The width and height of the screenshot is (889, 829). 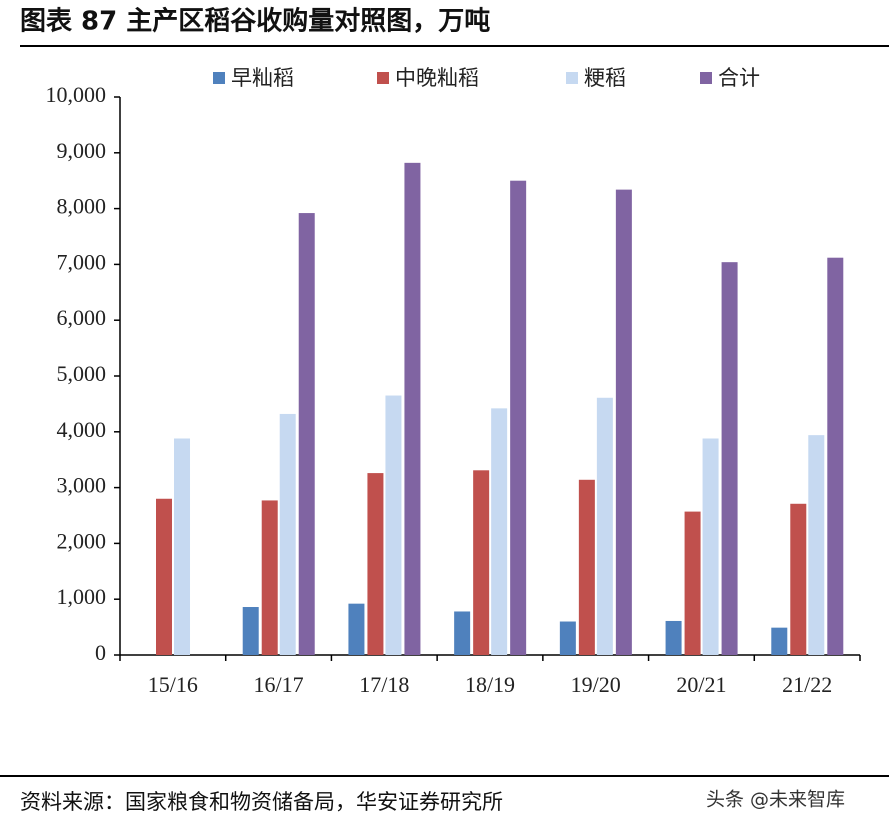 I want to click on x-tick-label: 17/18, so click(x=384, y=684).